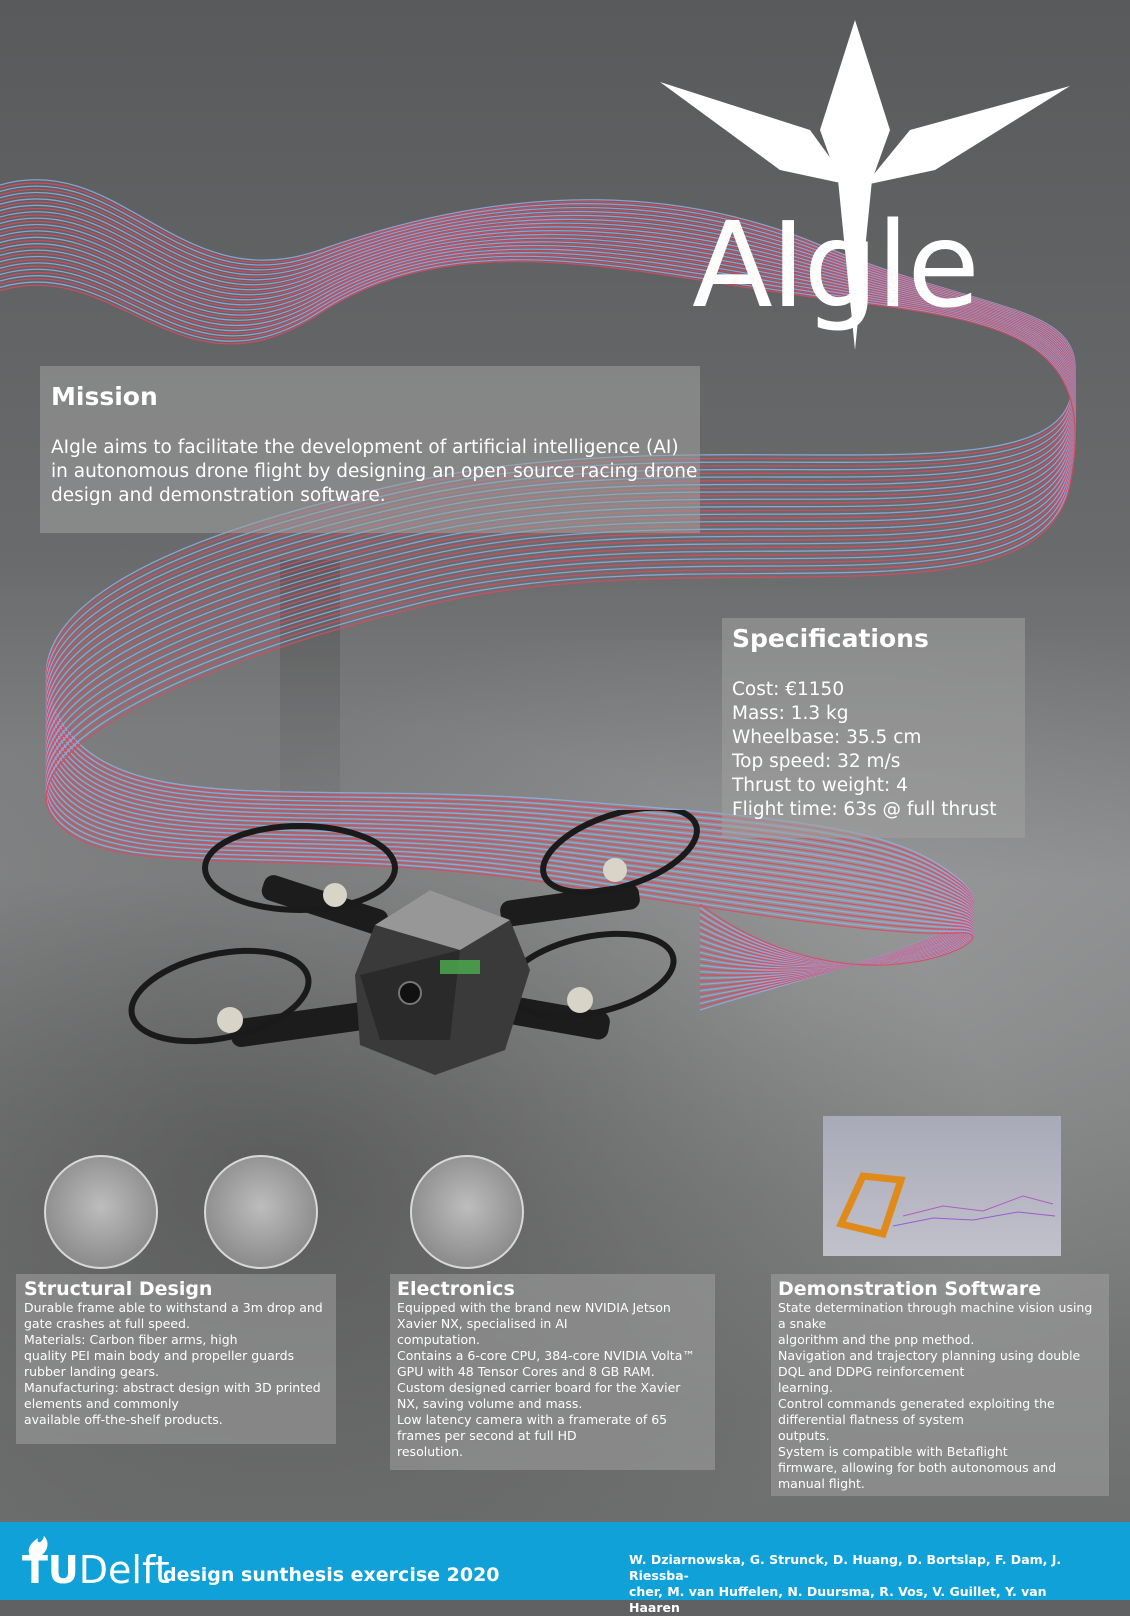 Image resolution: width=1130 pixels, height=1616 pixels. What do you see at coordinates (38, 1546) in the screenshot?
I see `tudelft-flame-icon` at bounding box center [38, 1546].